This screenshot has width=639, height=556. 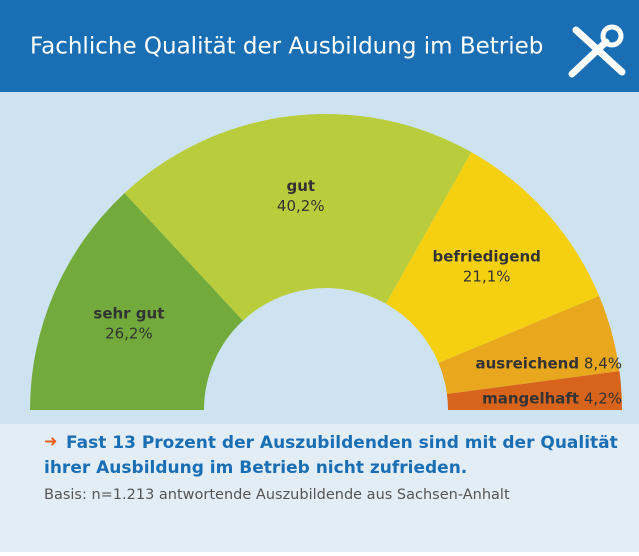 I want to click on value-label: 8,4%, so click(x=603, y=363).